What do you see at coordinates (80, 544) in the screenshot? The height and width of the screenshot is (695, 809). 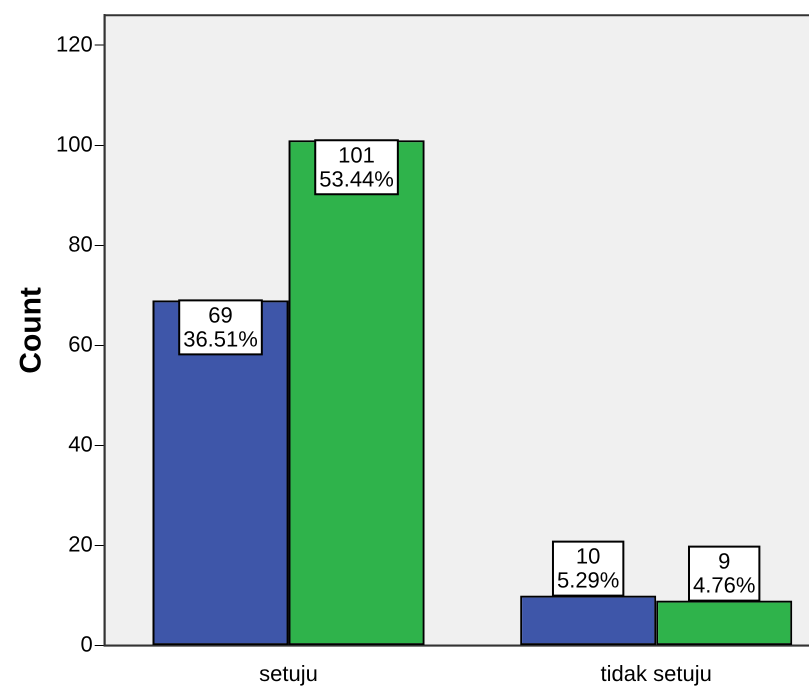 I see `y-tick-label: 20` at bounding box center [80, 544].